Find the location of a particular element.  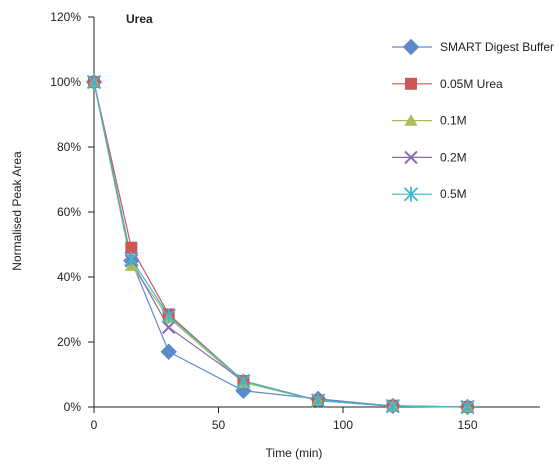

legend-item: 0.2M is located at coordinates (429, 157).